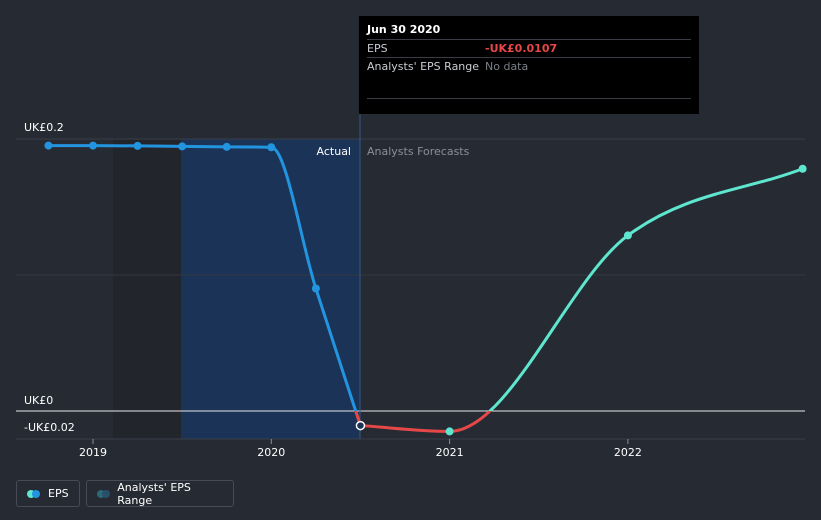  What do you see at coordinates (507, 66) in the screenshot?
I see `tooltip-range-value: No data` at bounding box center [507, 66].